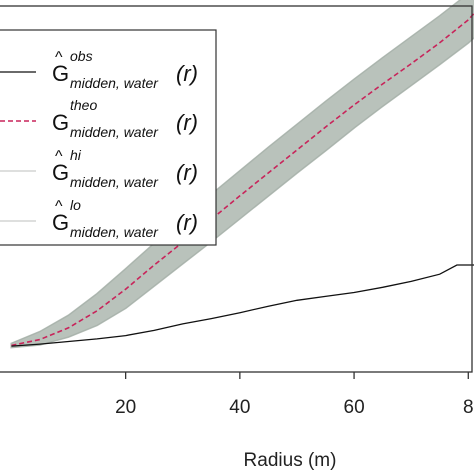 The width and height of the screenshot is (474, 474). I want to click on legend-entry-obs: G^ obs midden, water (r), so click(125, 69).